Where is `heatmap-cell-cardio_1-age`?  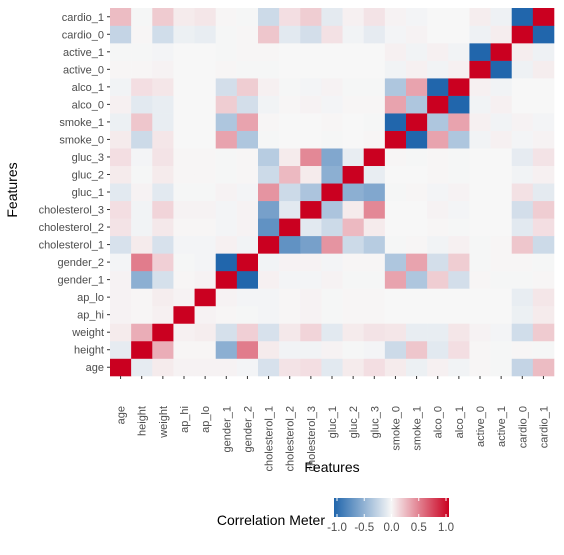 heatmap-cell-cardio_1-age is located at coordinates (121, 17).